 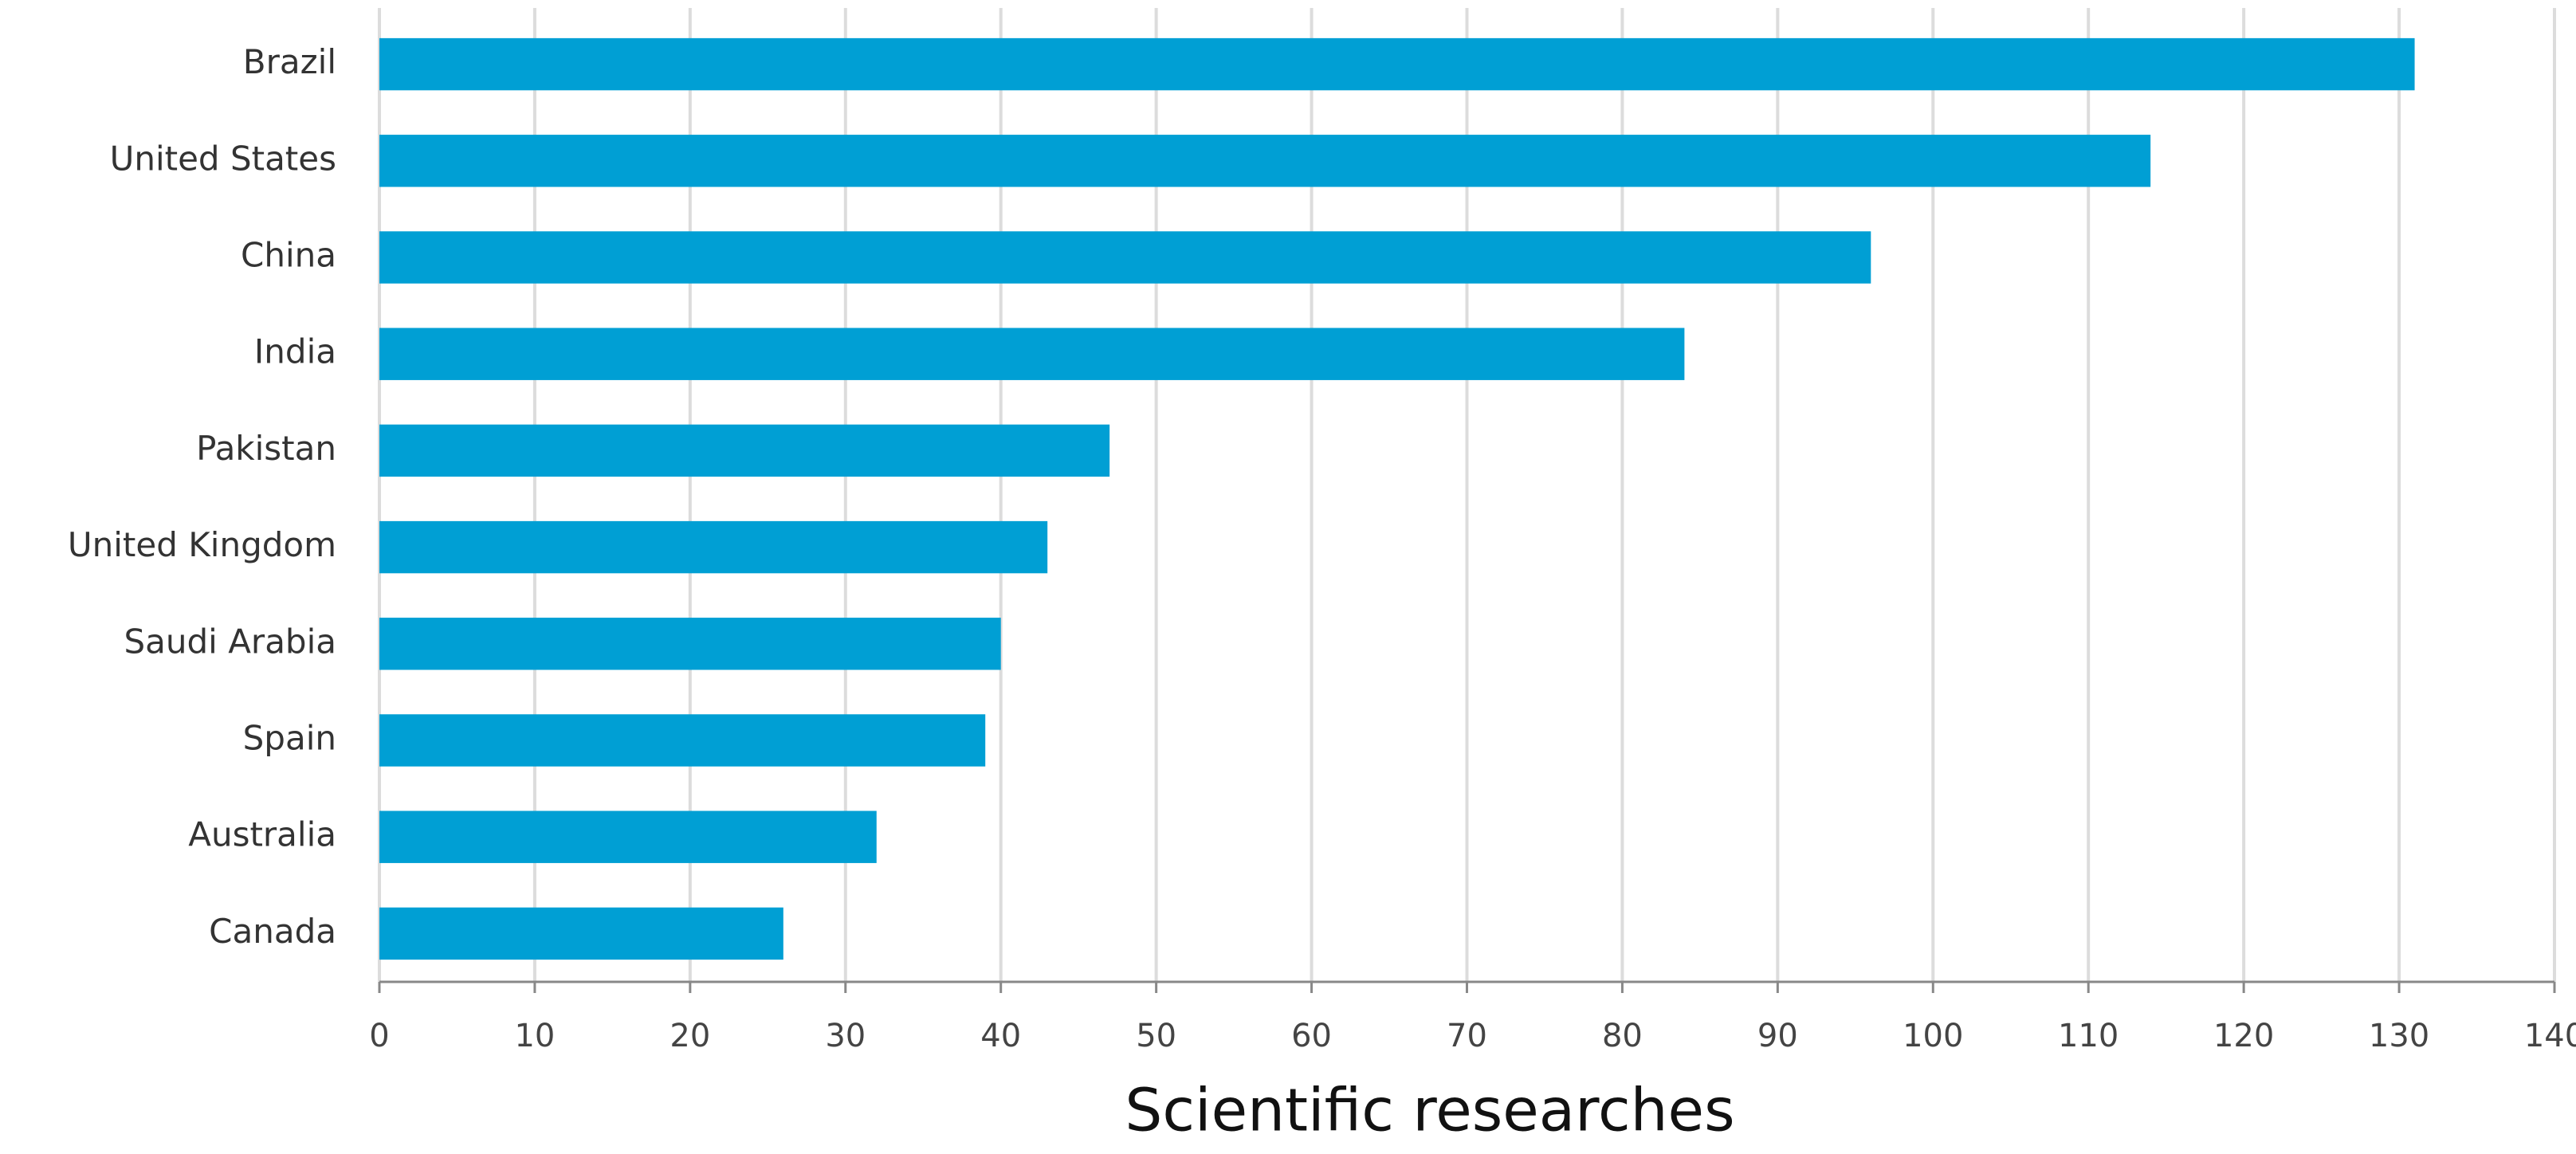 I want to click on y-tick-label: United Kingdom, so click(x=202, y=544).